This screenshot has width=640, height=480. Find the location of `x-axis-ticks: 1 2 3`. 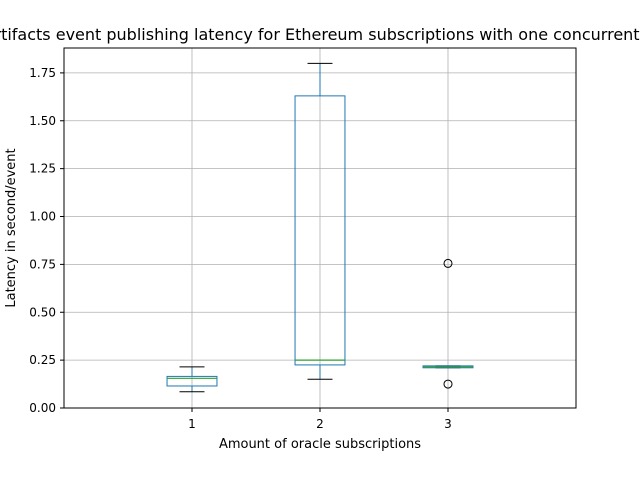

x-axis-ticks: 1 2 3 is located at coordinates (320, 419).